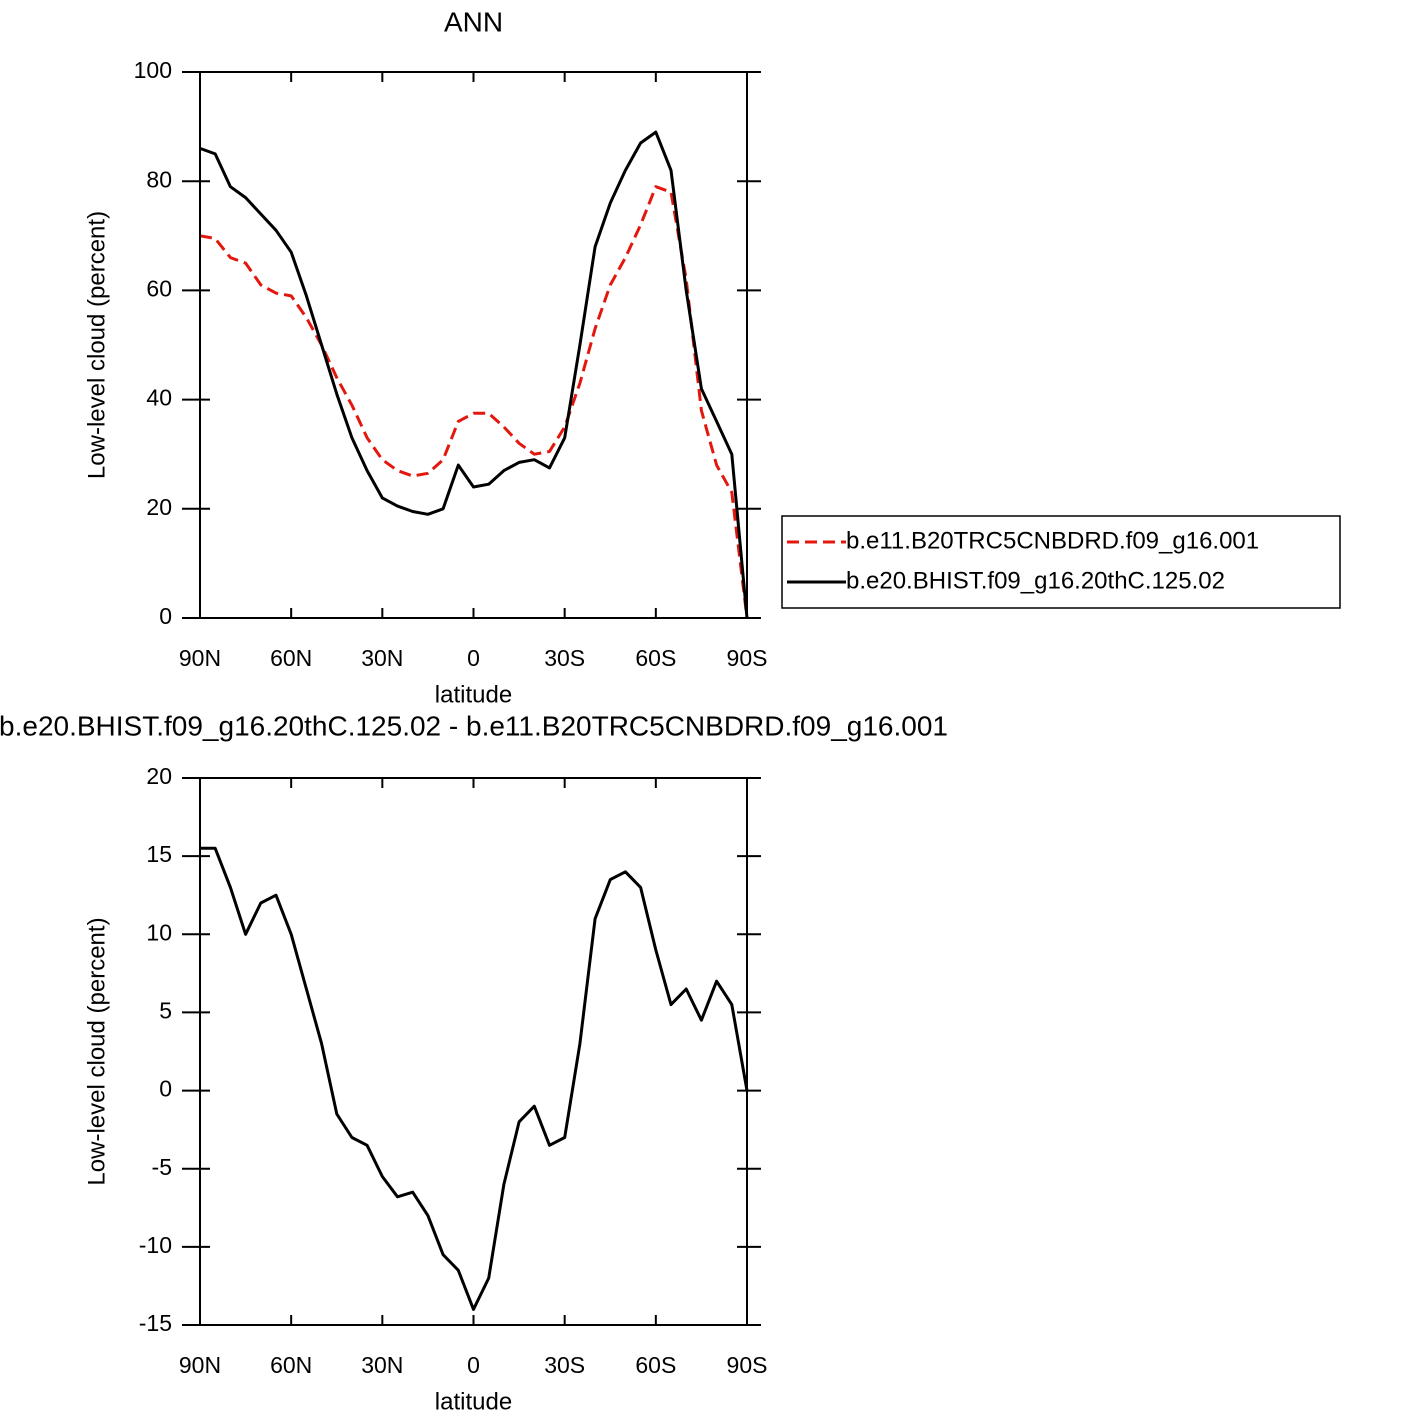 The image size is (1424, 1424). What do you see at coordinates (159, 854) in the screenshot?
I see `y-tick-label: 15` at bounding box center [159, 854].